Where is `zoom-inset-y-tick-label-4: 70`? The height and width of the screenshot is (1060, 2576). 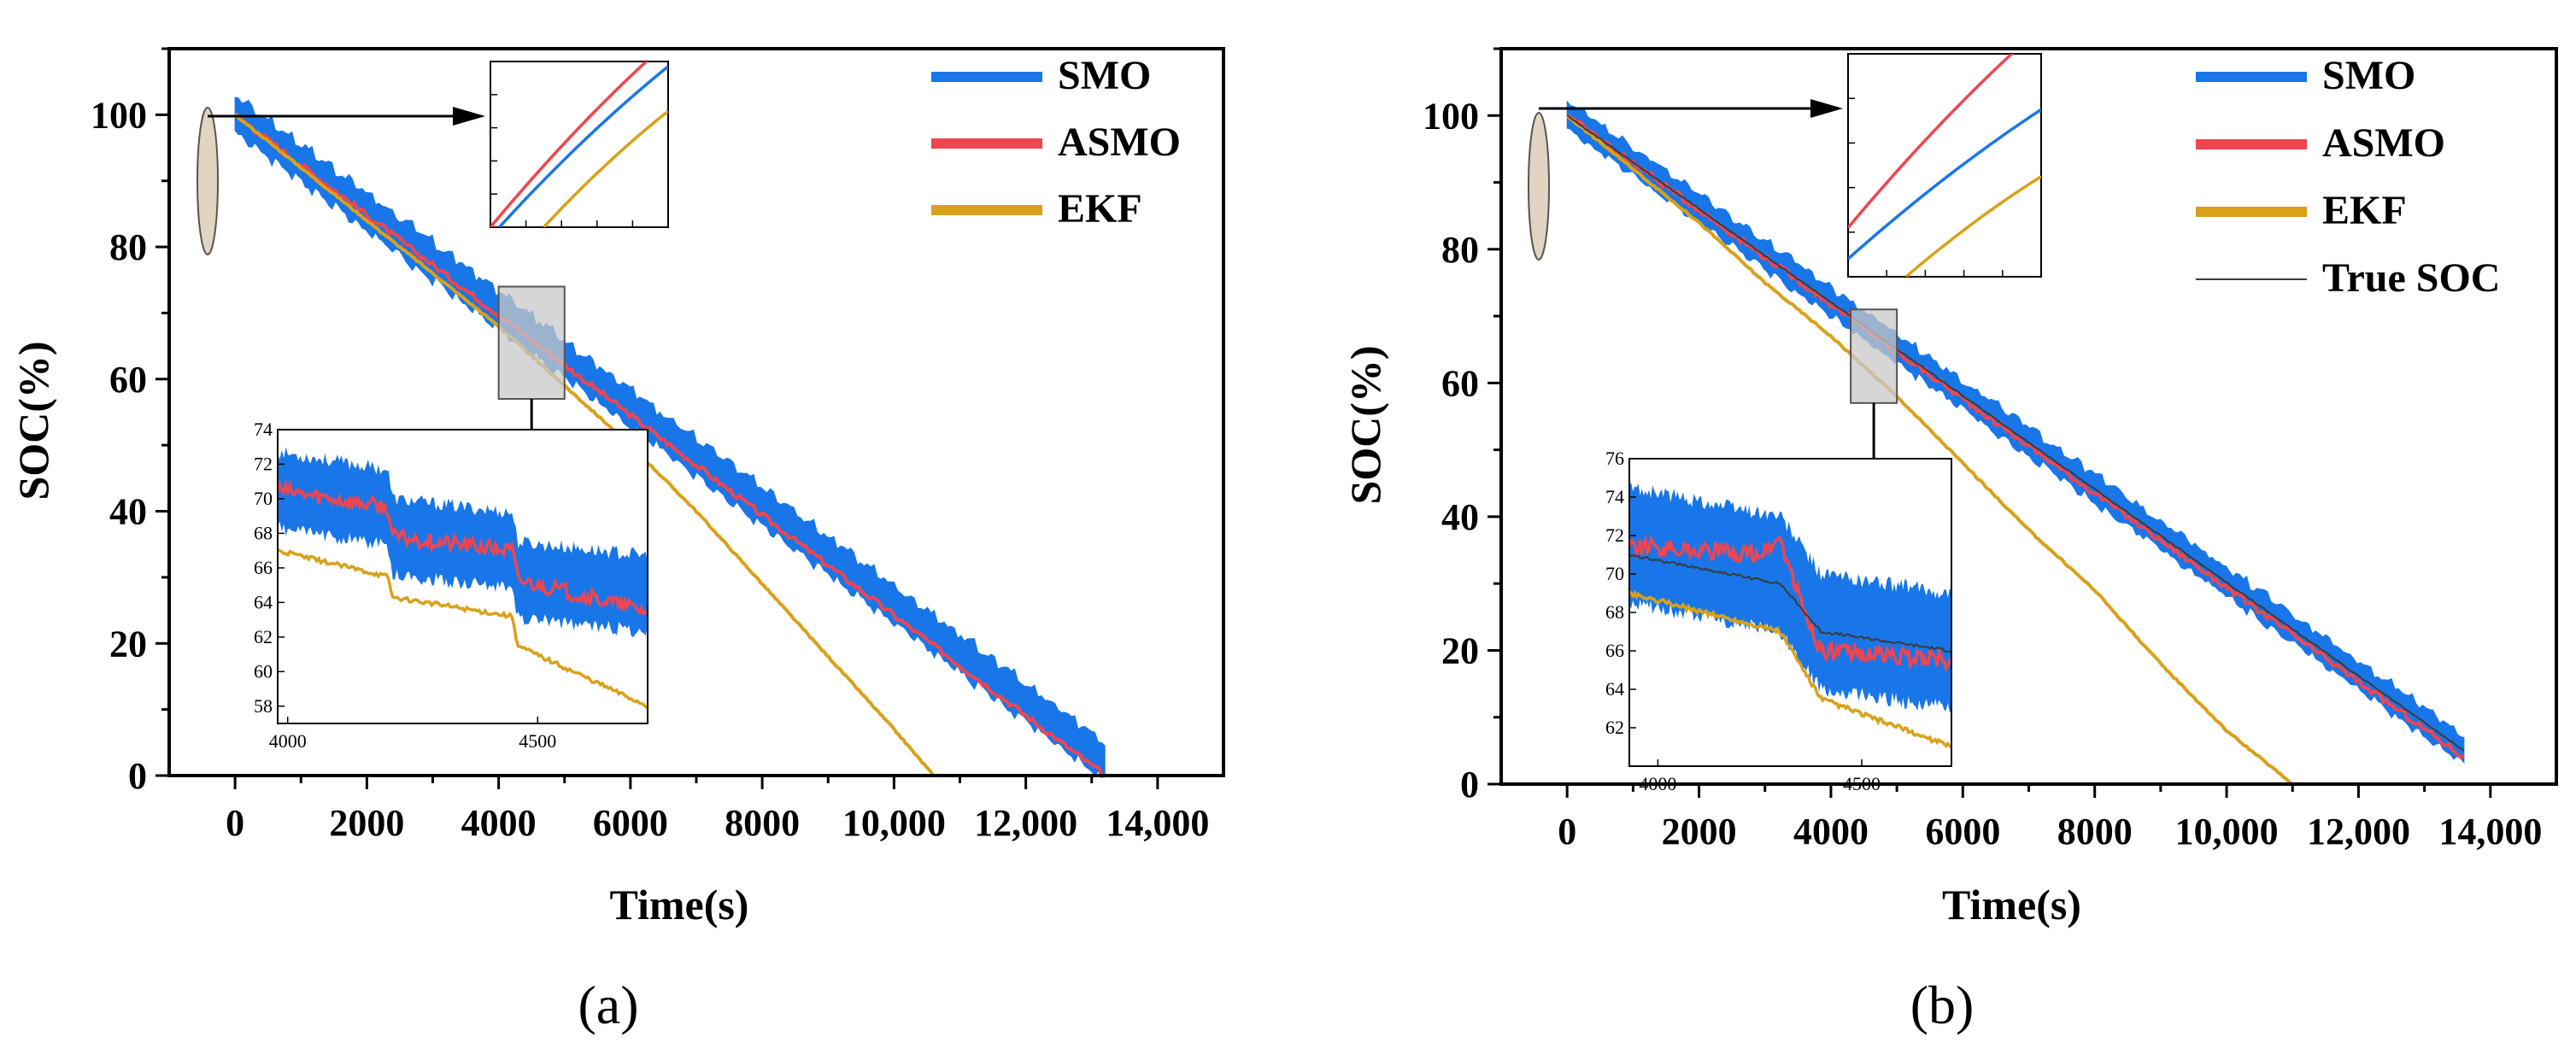 zoom-inset-y-tick-label-4: 70 is located at coordinates (1614, 573).